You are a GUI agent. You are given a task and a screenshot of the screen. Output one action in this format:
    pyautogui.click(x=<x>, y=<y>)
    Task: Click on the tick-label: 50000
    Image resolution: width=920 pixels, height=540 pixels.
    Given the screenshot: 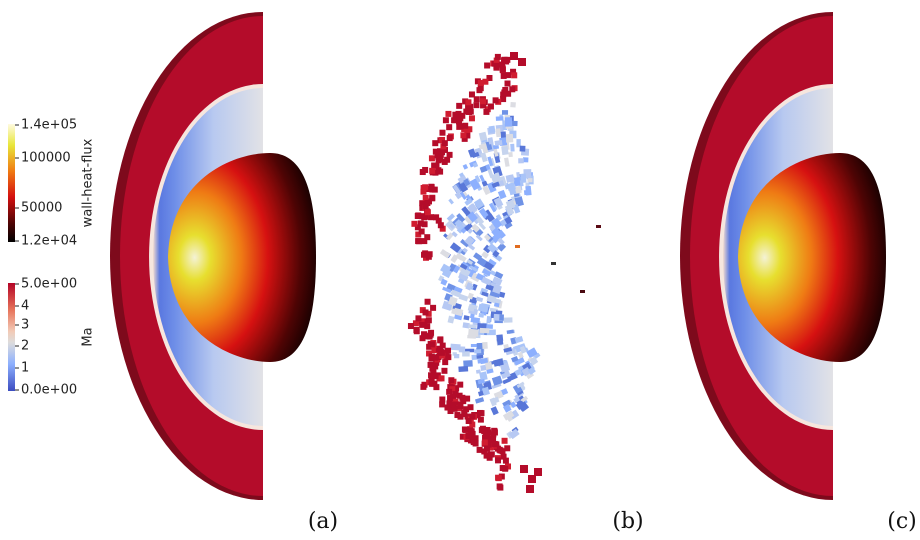 What is the action you would take?
    pyautogui.click(x=41, y=208)
    